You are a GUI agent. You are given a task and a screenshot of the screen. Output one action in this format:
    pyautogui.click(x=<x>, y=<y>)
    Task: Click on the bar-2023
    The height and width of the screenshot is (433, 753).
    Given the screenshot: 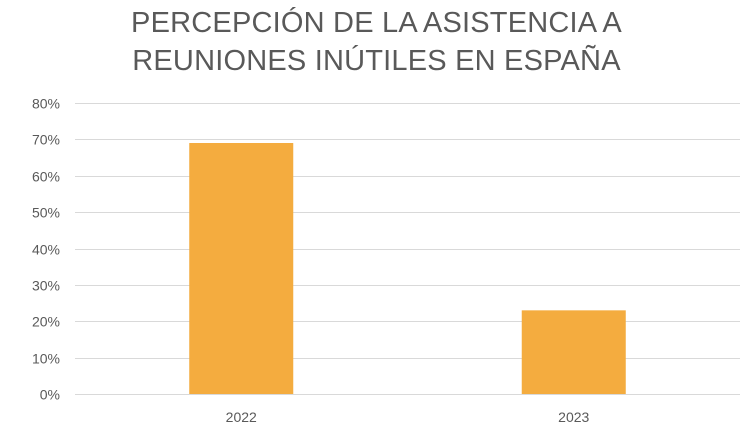 What is the action you would take?
    pyautogui.click(x=573, y=352)
    